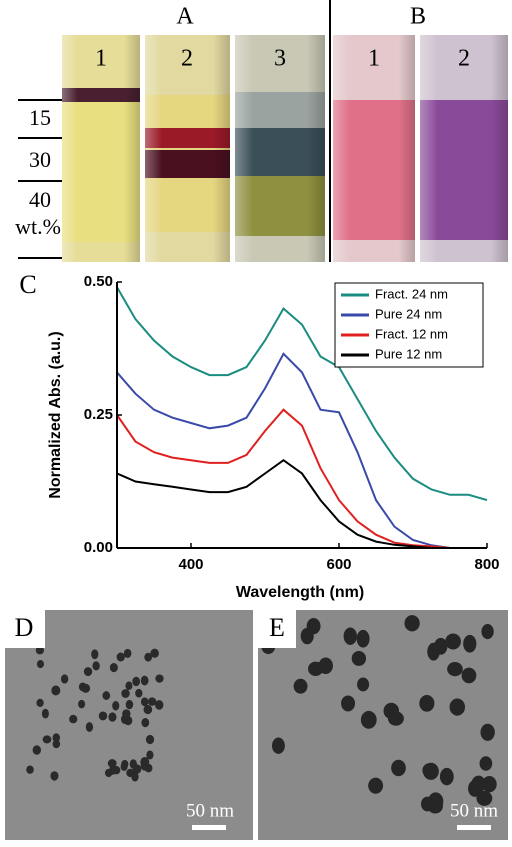  I want to click on line-series, so click(301, 478).